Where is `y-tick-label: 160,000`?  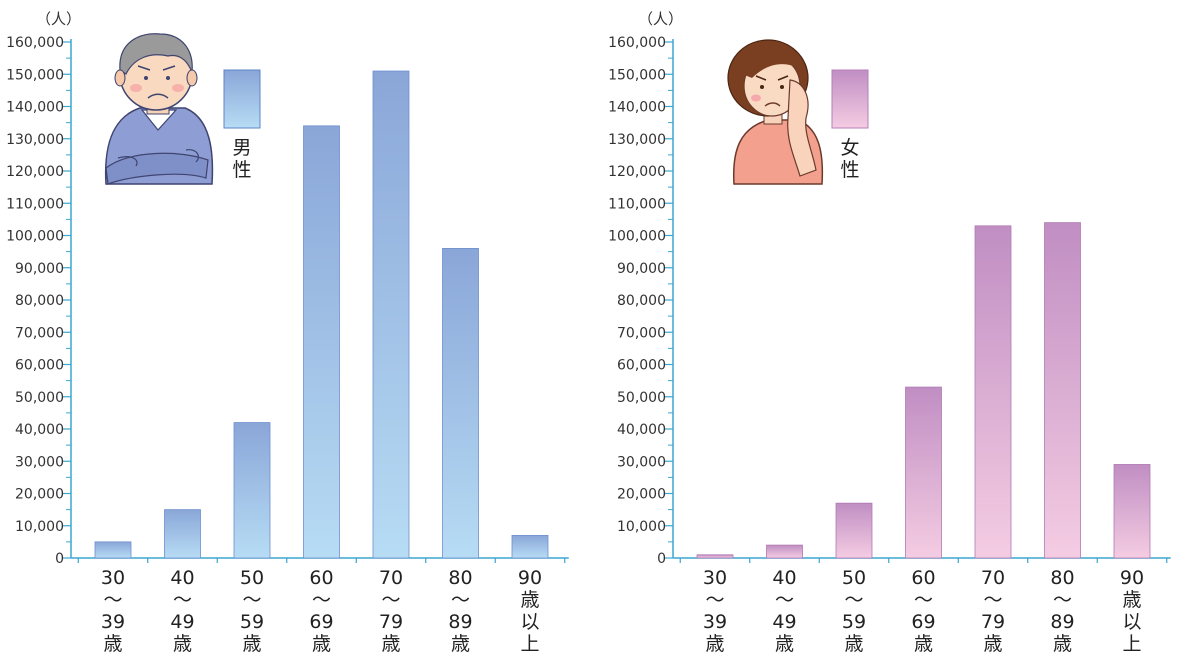 y-tick-label: 160,000 is located at coordinates (637, 43).